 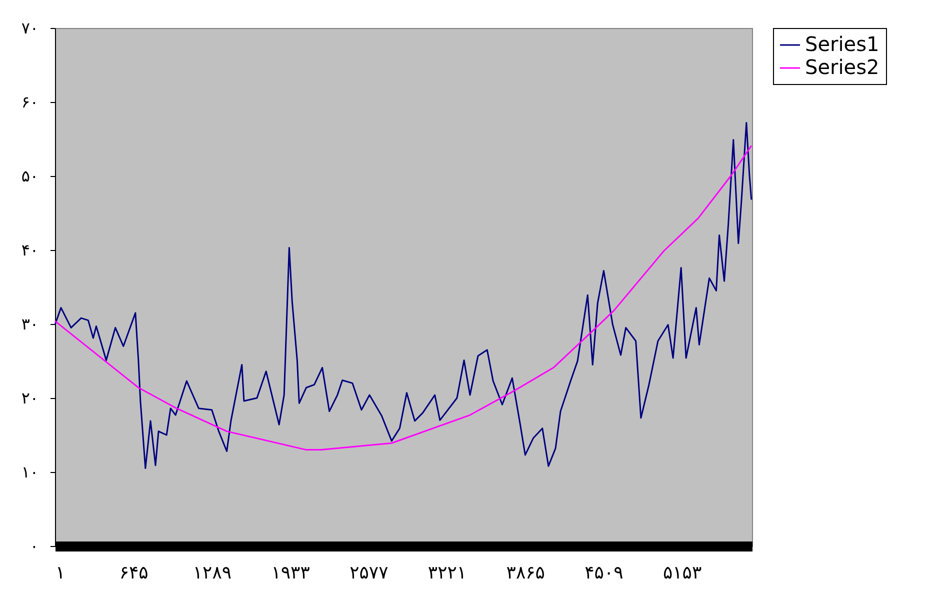 I want to click on x-tick-label: ۳۸۶۵, so click(x=525, y=573).